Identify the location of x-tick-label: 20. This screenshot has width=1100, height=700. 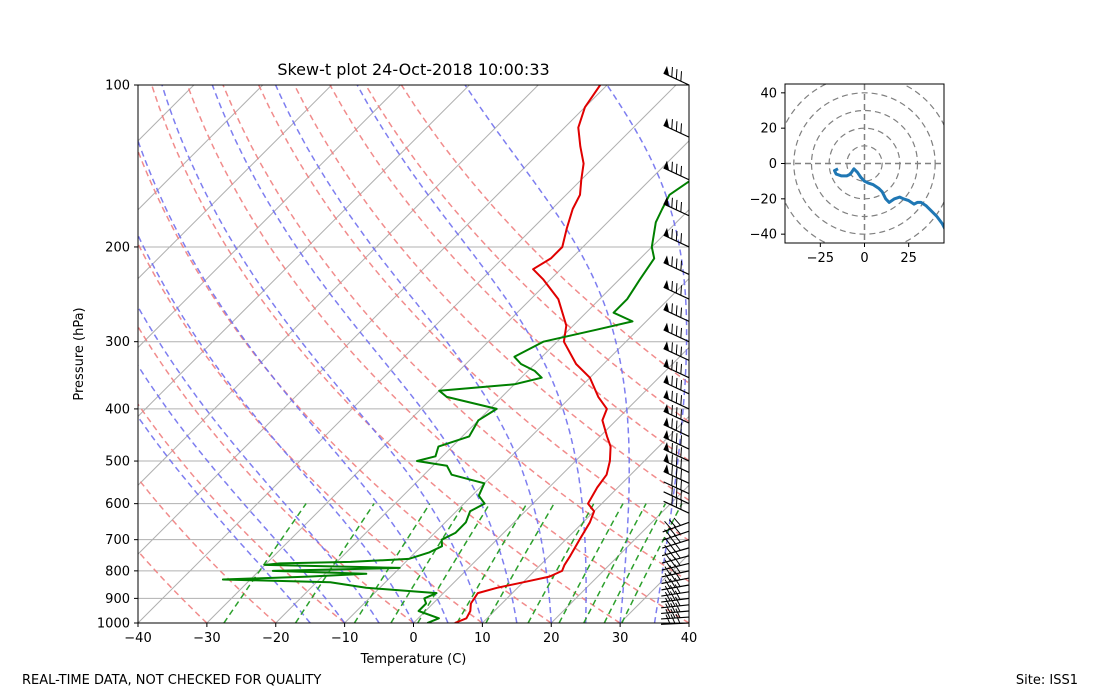
(551, 638).